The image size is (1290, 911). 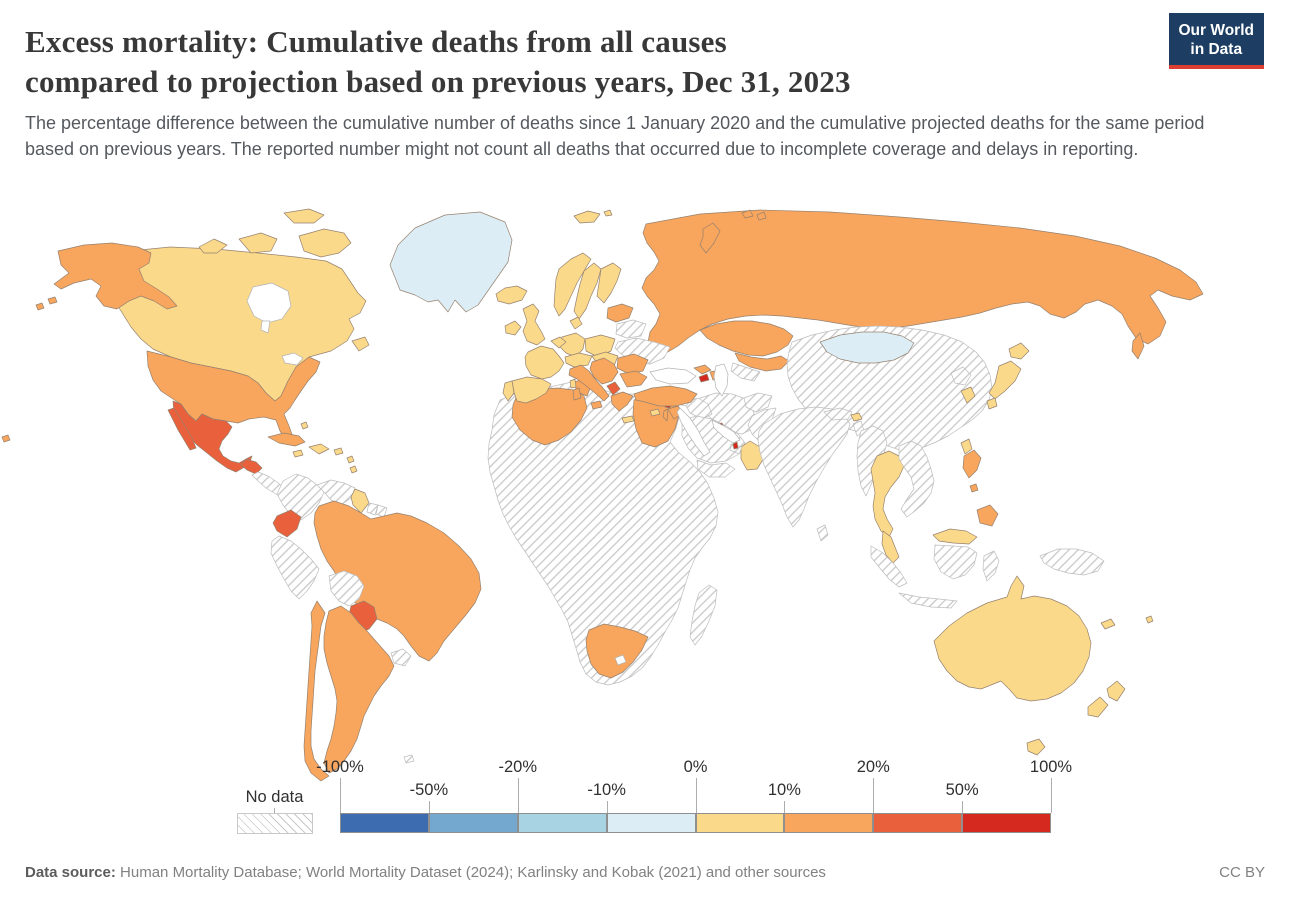 What do you see at coordinates (703, 615) in the screenshot?
I see `country-madagascar` at bounding box center [703, 615].